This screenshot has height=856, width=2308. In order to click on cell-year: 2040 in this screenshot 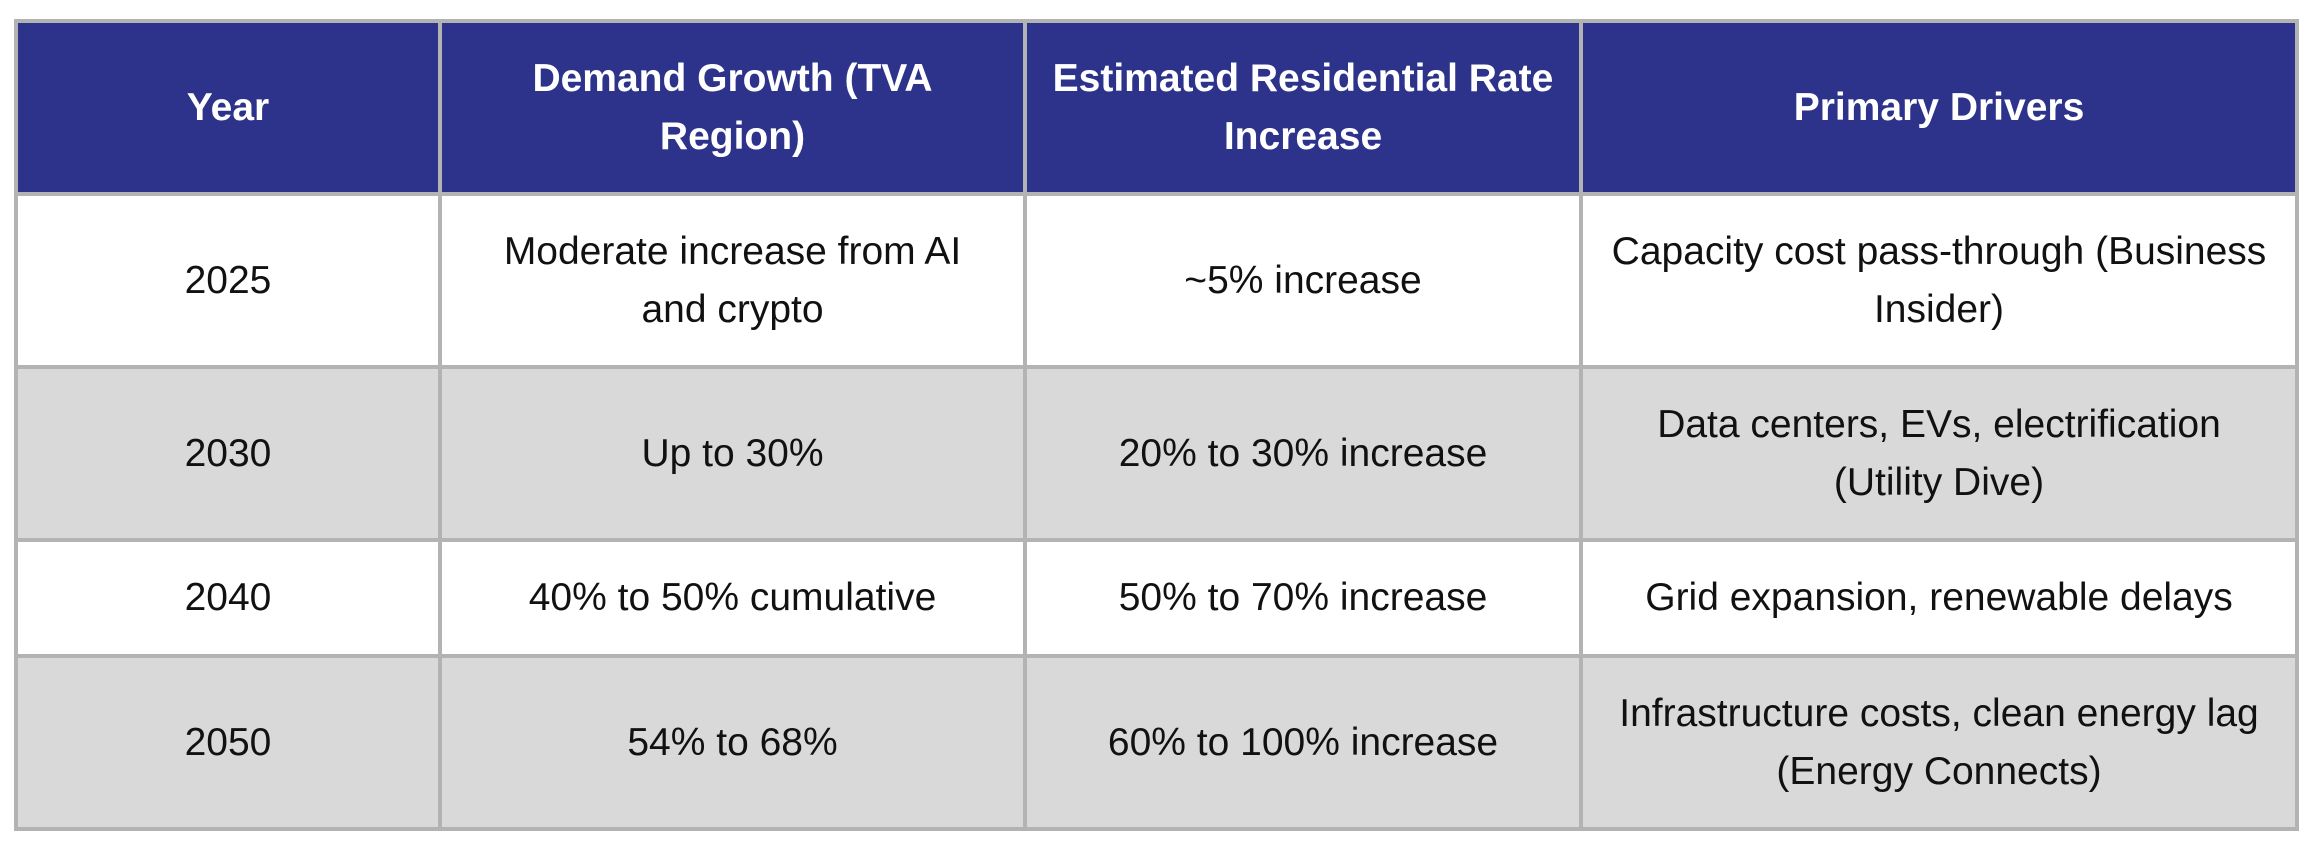, I will do `click(228, 598)`.